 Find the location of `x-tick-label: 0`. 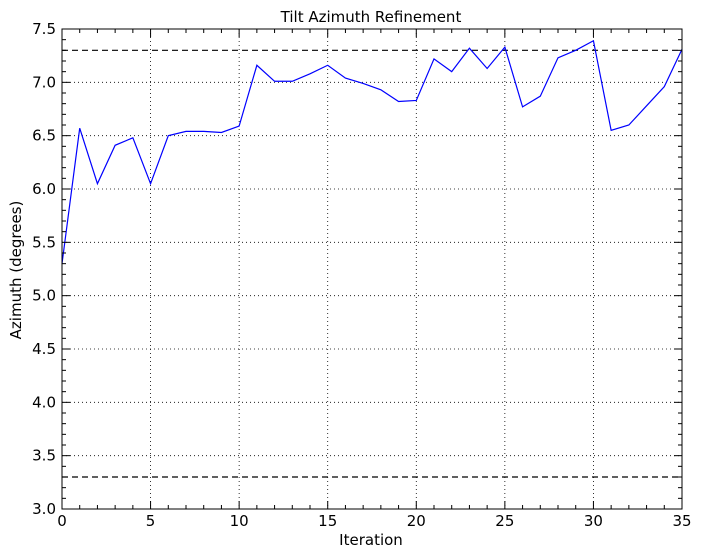

x-tick-label: 0 is located at coordinates (62, 521).